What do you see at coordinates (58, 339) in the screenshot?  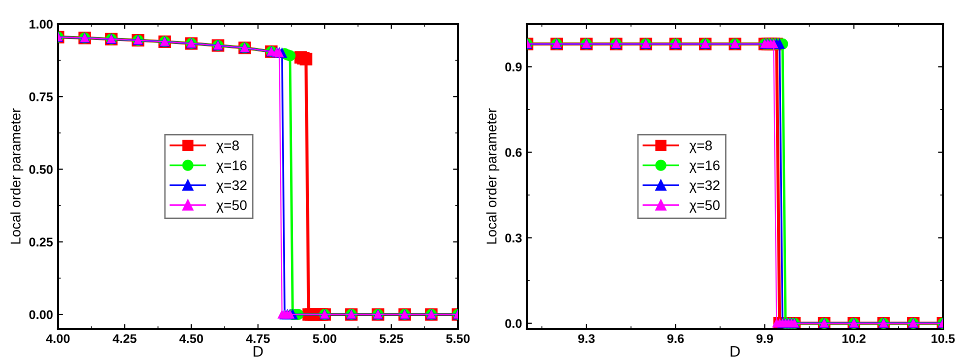 I see `x-tick-label: 4.00` at bounding box center [58, 339].